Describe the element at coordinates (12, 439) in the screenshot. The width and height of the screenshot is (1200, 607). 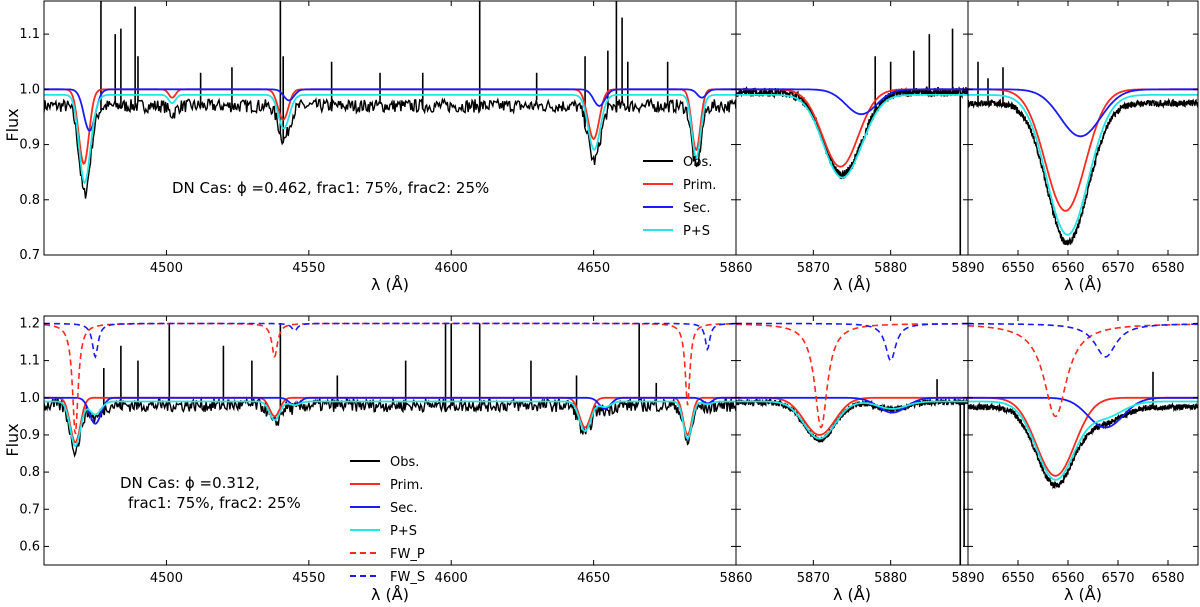
I see `bottom-flux-label: Flux` at that location.